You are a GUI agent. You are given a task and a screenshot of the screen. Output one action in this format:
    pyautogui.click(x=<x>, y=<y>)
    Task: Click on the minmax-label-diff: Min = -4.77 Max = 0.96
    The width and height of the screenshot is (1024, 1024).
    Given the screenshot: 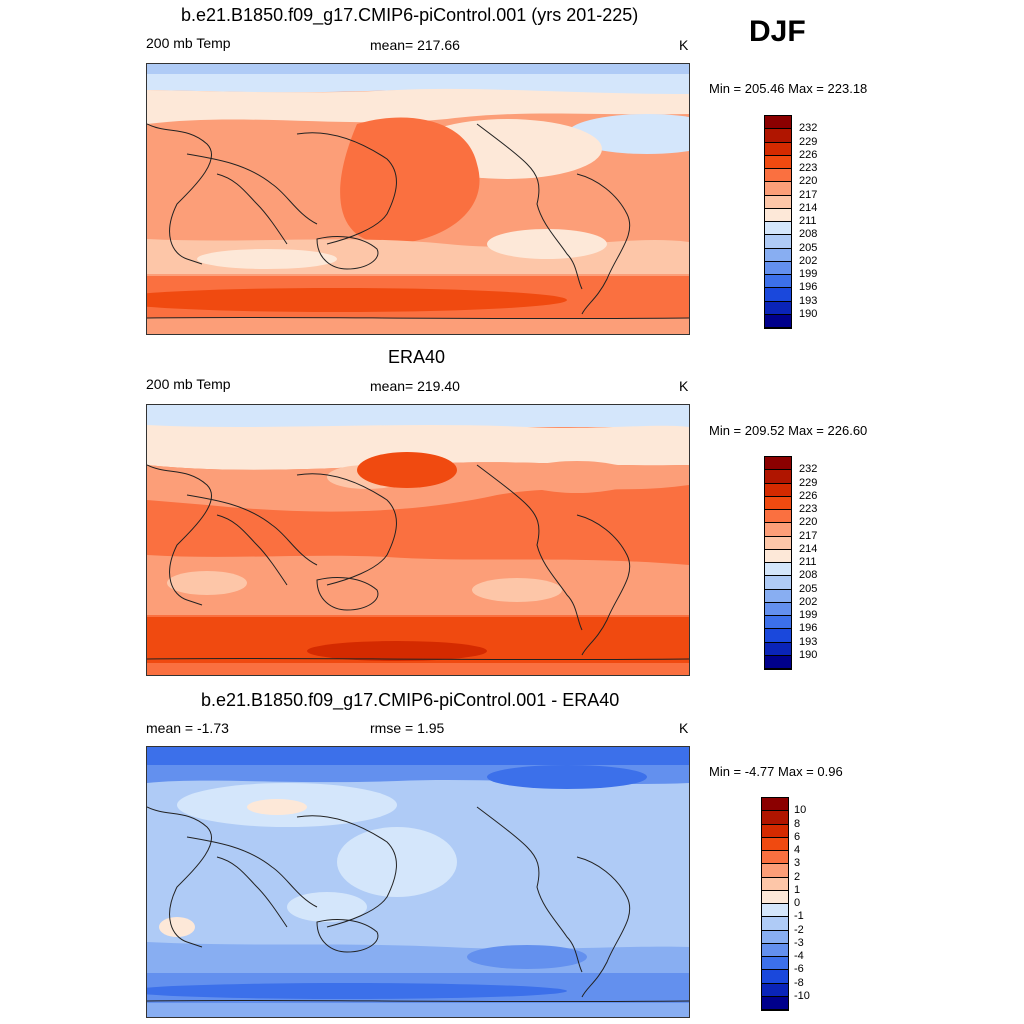 What is the action you would take?
    pyautogui.click(x=776, y=771)
    